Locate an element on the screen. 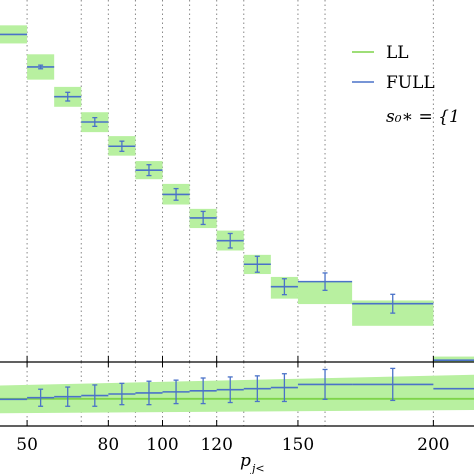 The image size is (474, 474). x-tick-label: 120 is located at coordinates (216, 445).